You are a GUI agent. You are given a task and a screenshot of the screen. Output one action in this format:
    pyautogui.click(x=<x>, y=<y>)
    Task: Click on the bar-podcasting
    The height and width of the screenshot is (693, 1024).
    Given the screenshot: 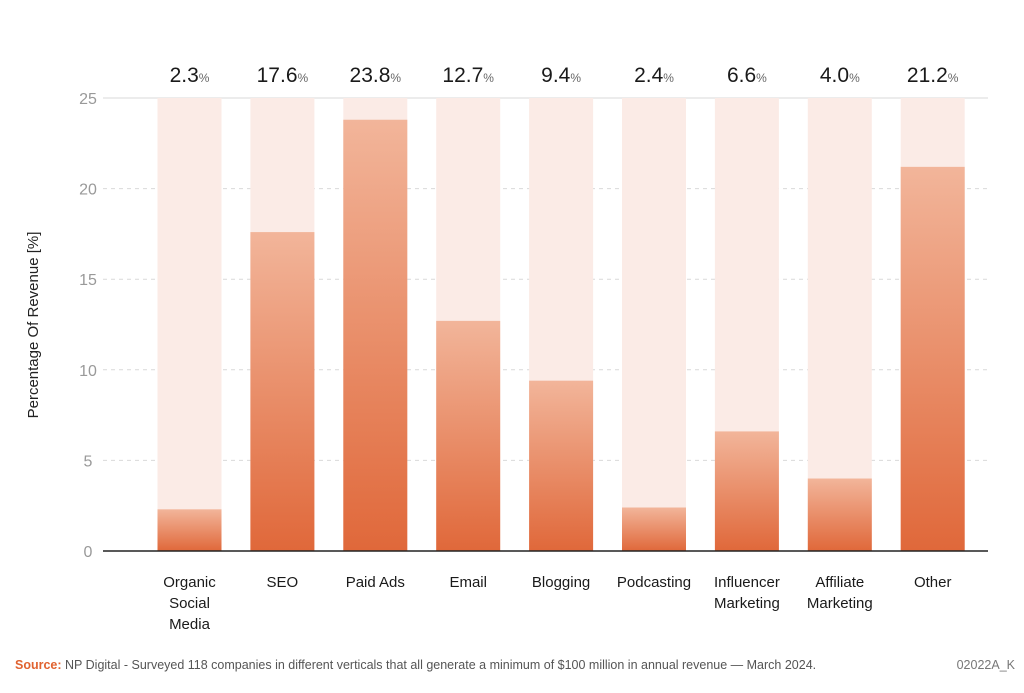 What is the action you would take?
    pyautogui.click(x=654, y=529)
    